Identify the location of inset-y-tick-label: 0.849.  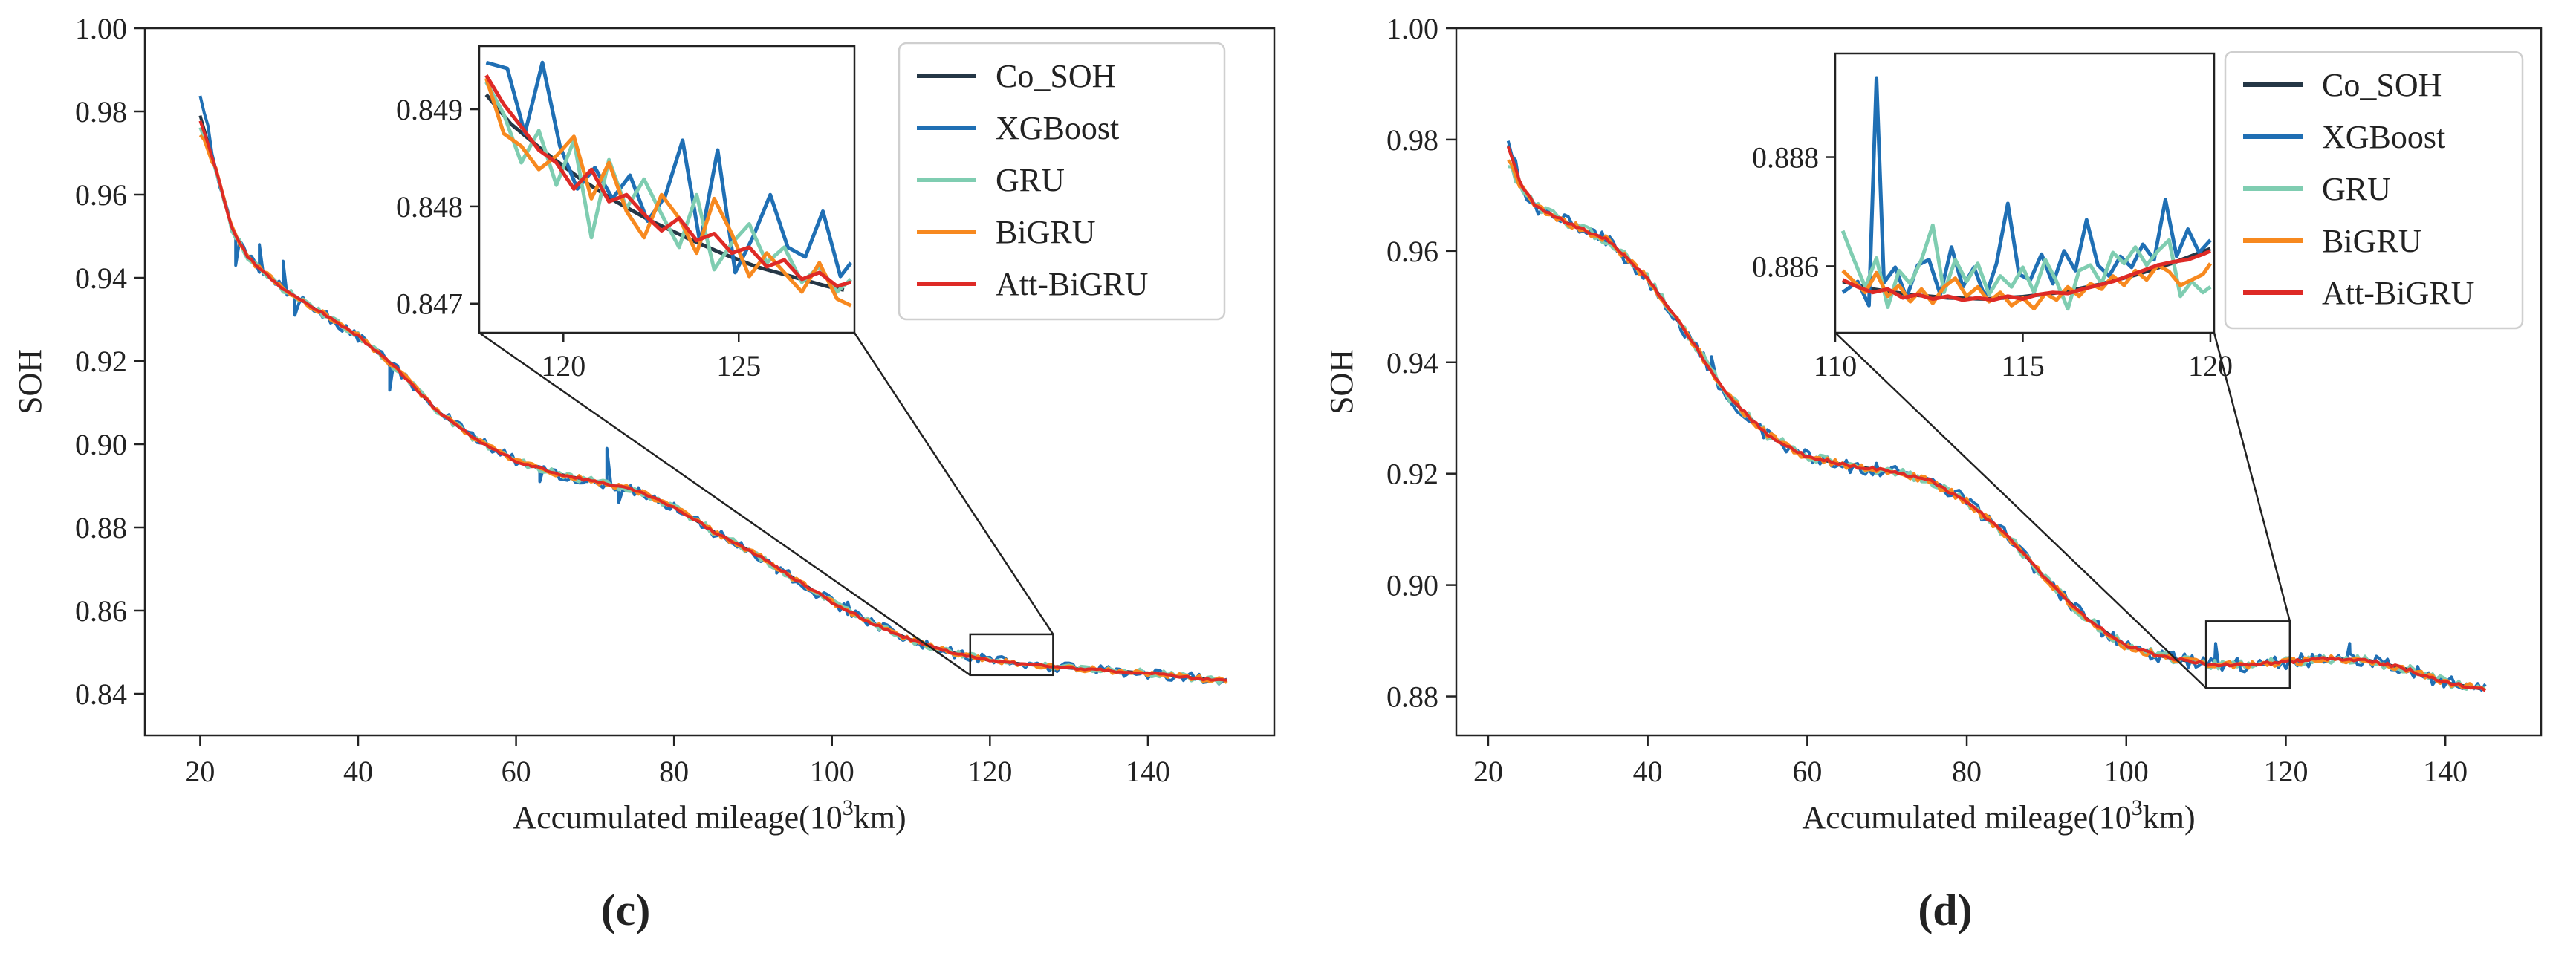
(429, 110).